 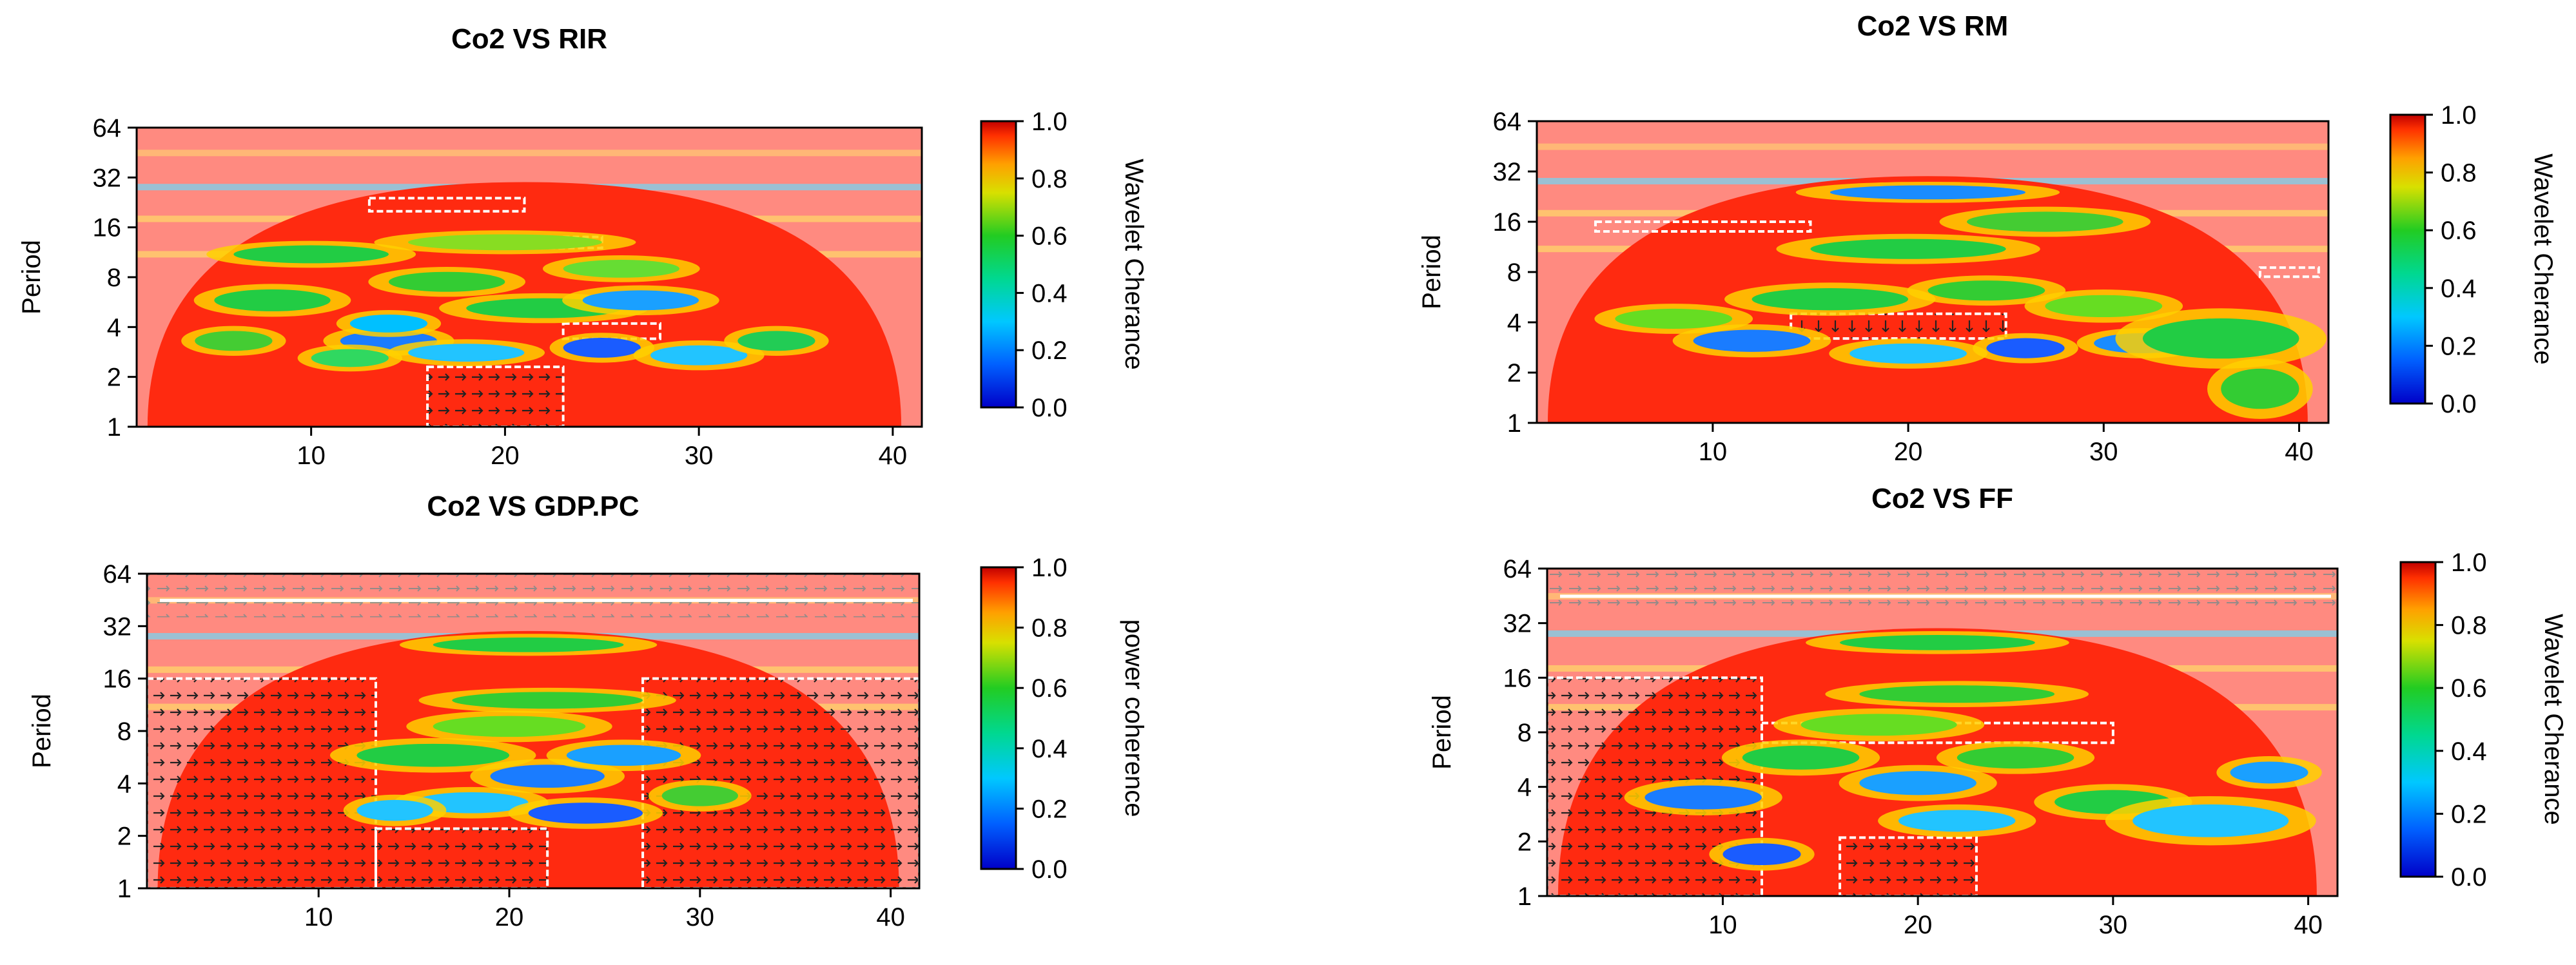 What do you see at coordinates (529, 39) in the screenshot?
I see `chart-title: Co2 VS RIR` at bounding box center [529, 39].